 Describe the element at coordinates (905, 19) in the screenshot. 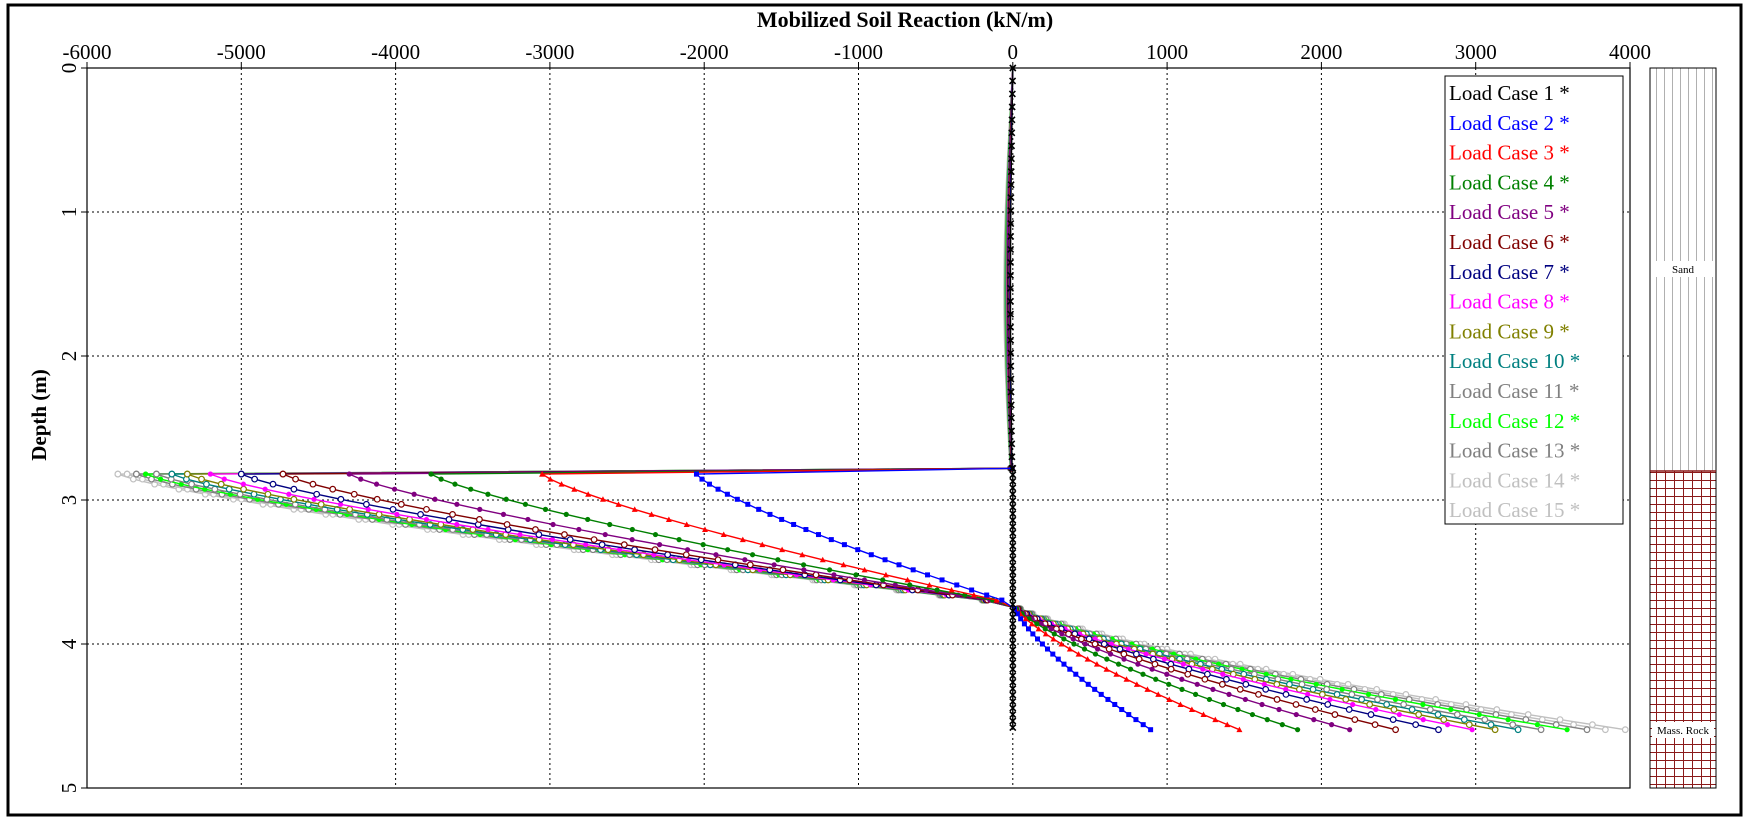

I see `chart-title: Mobilized Soil Reaction (kN/m)` at that location.